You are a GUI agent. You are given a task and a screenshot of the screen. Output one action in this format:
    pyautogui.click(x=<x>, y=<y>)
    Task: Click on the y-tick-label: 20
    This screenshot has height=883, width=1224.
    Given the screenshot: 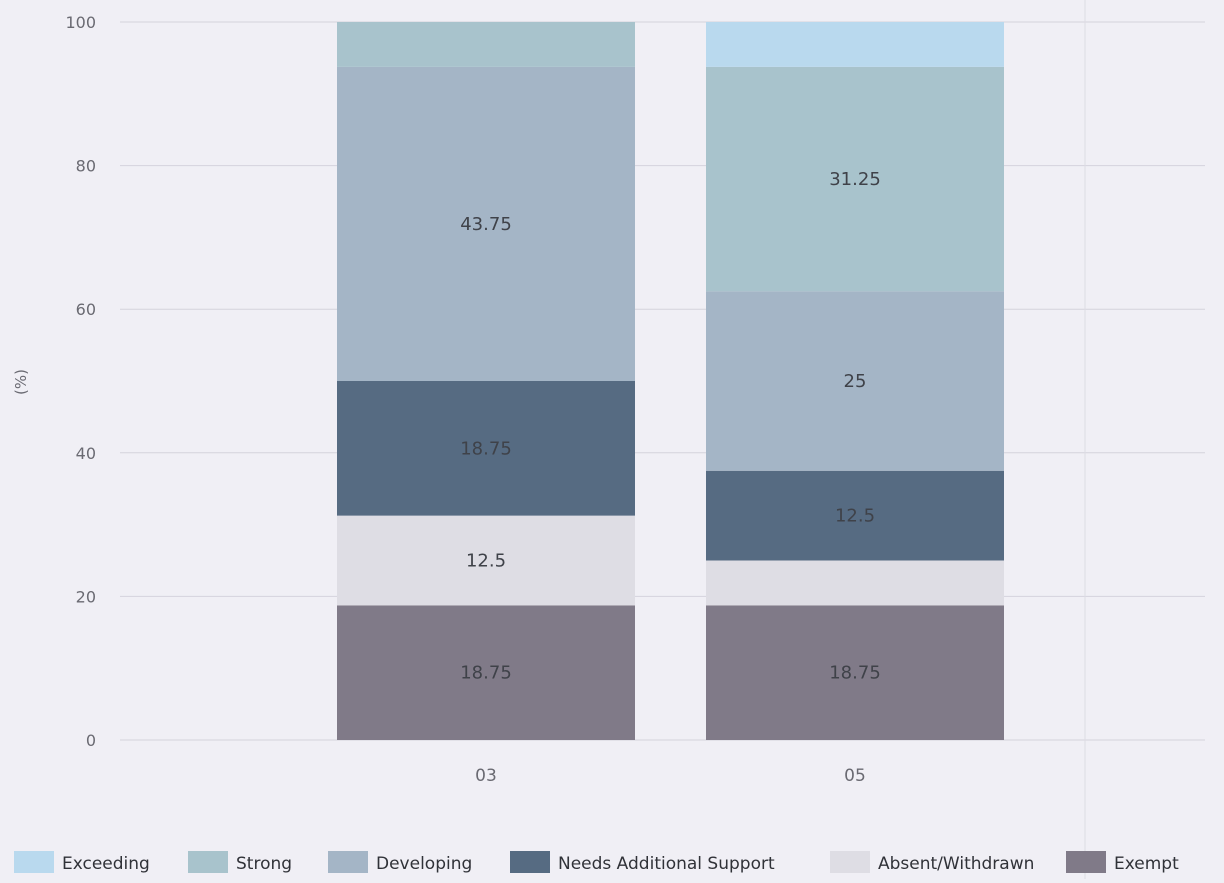 What is the action you would take?
    pyautogui.click(x=86, y=596)
    